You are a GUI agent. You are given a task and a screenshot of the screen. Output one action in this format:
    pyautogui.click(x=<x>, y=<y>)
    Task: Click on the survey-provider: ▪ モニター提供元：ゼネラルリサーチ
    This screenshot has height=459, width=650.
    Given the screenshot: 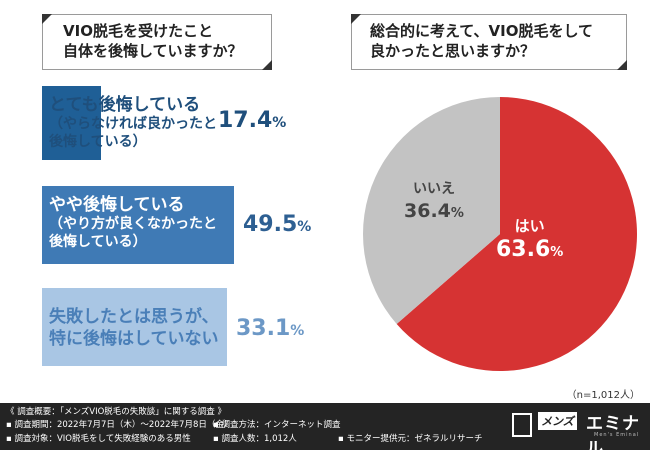 What is the action you would take?
    pyautogui.click(x=410, y=439)
    